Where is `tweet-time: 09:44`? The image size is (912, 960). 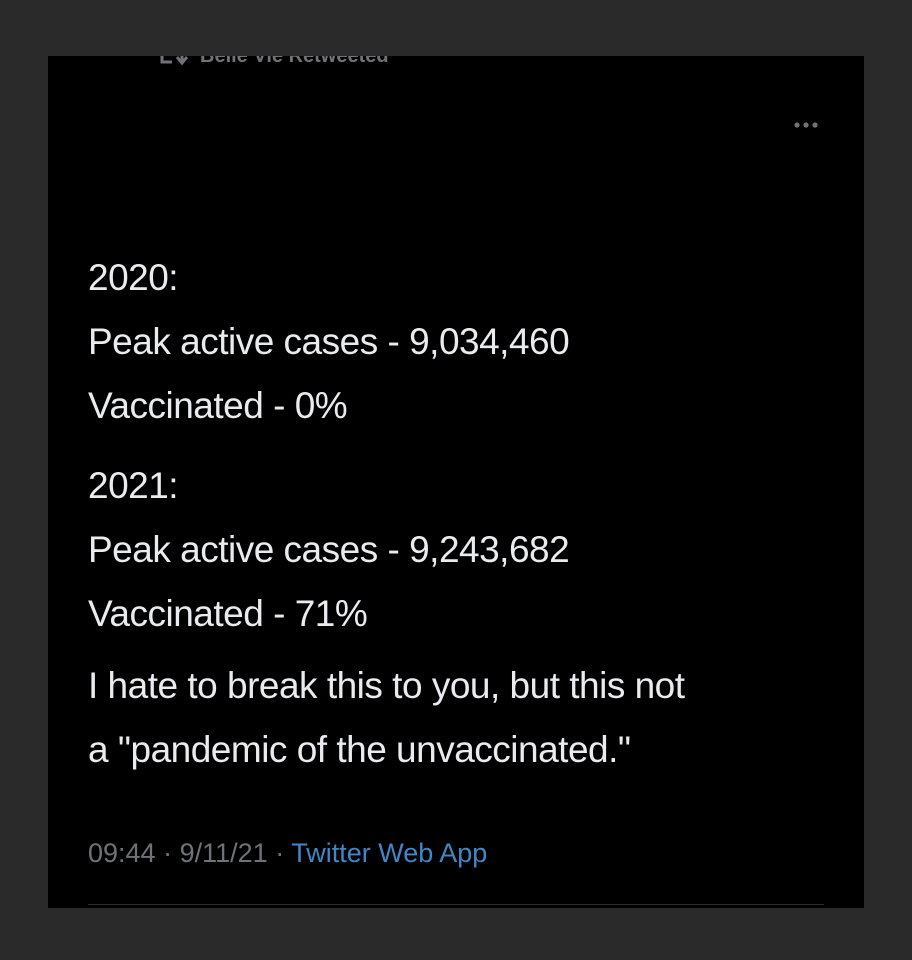
tweet-time: 09:44 is located at coordinates (122, 853).